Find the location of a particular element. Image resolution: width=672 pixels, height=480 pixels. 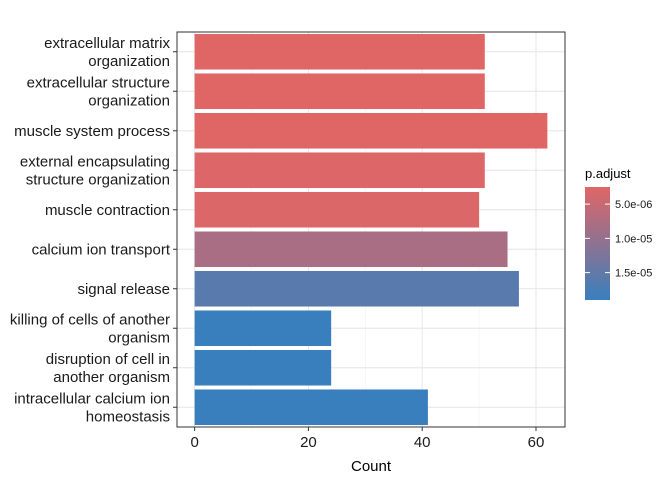

legend-ticks: 5.0e-06 1.0e-05 1.5e-05 is located at coordinates (618, 239).